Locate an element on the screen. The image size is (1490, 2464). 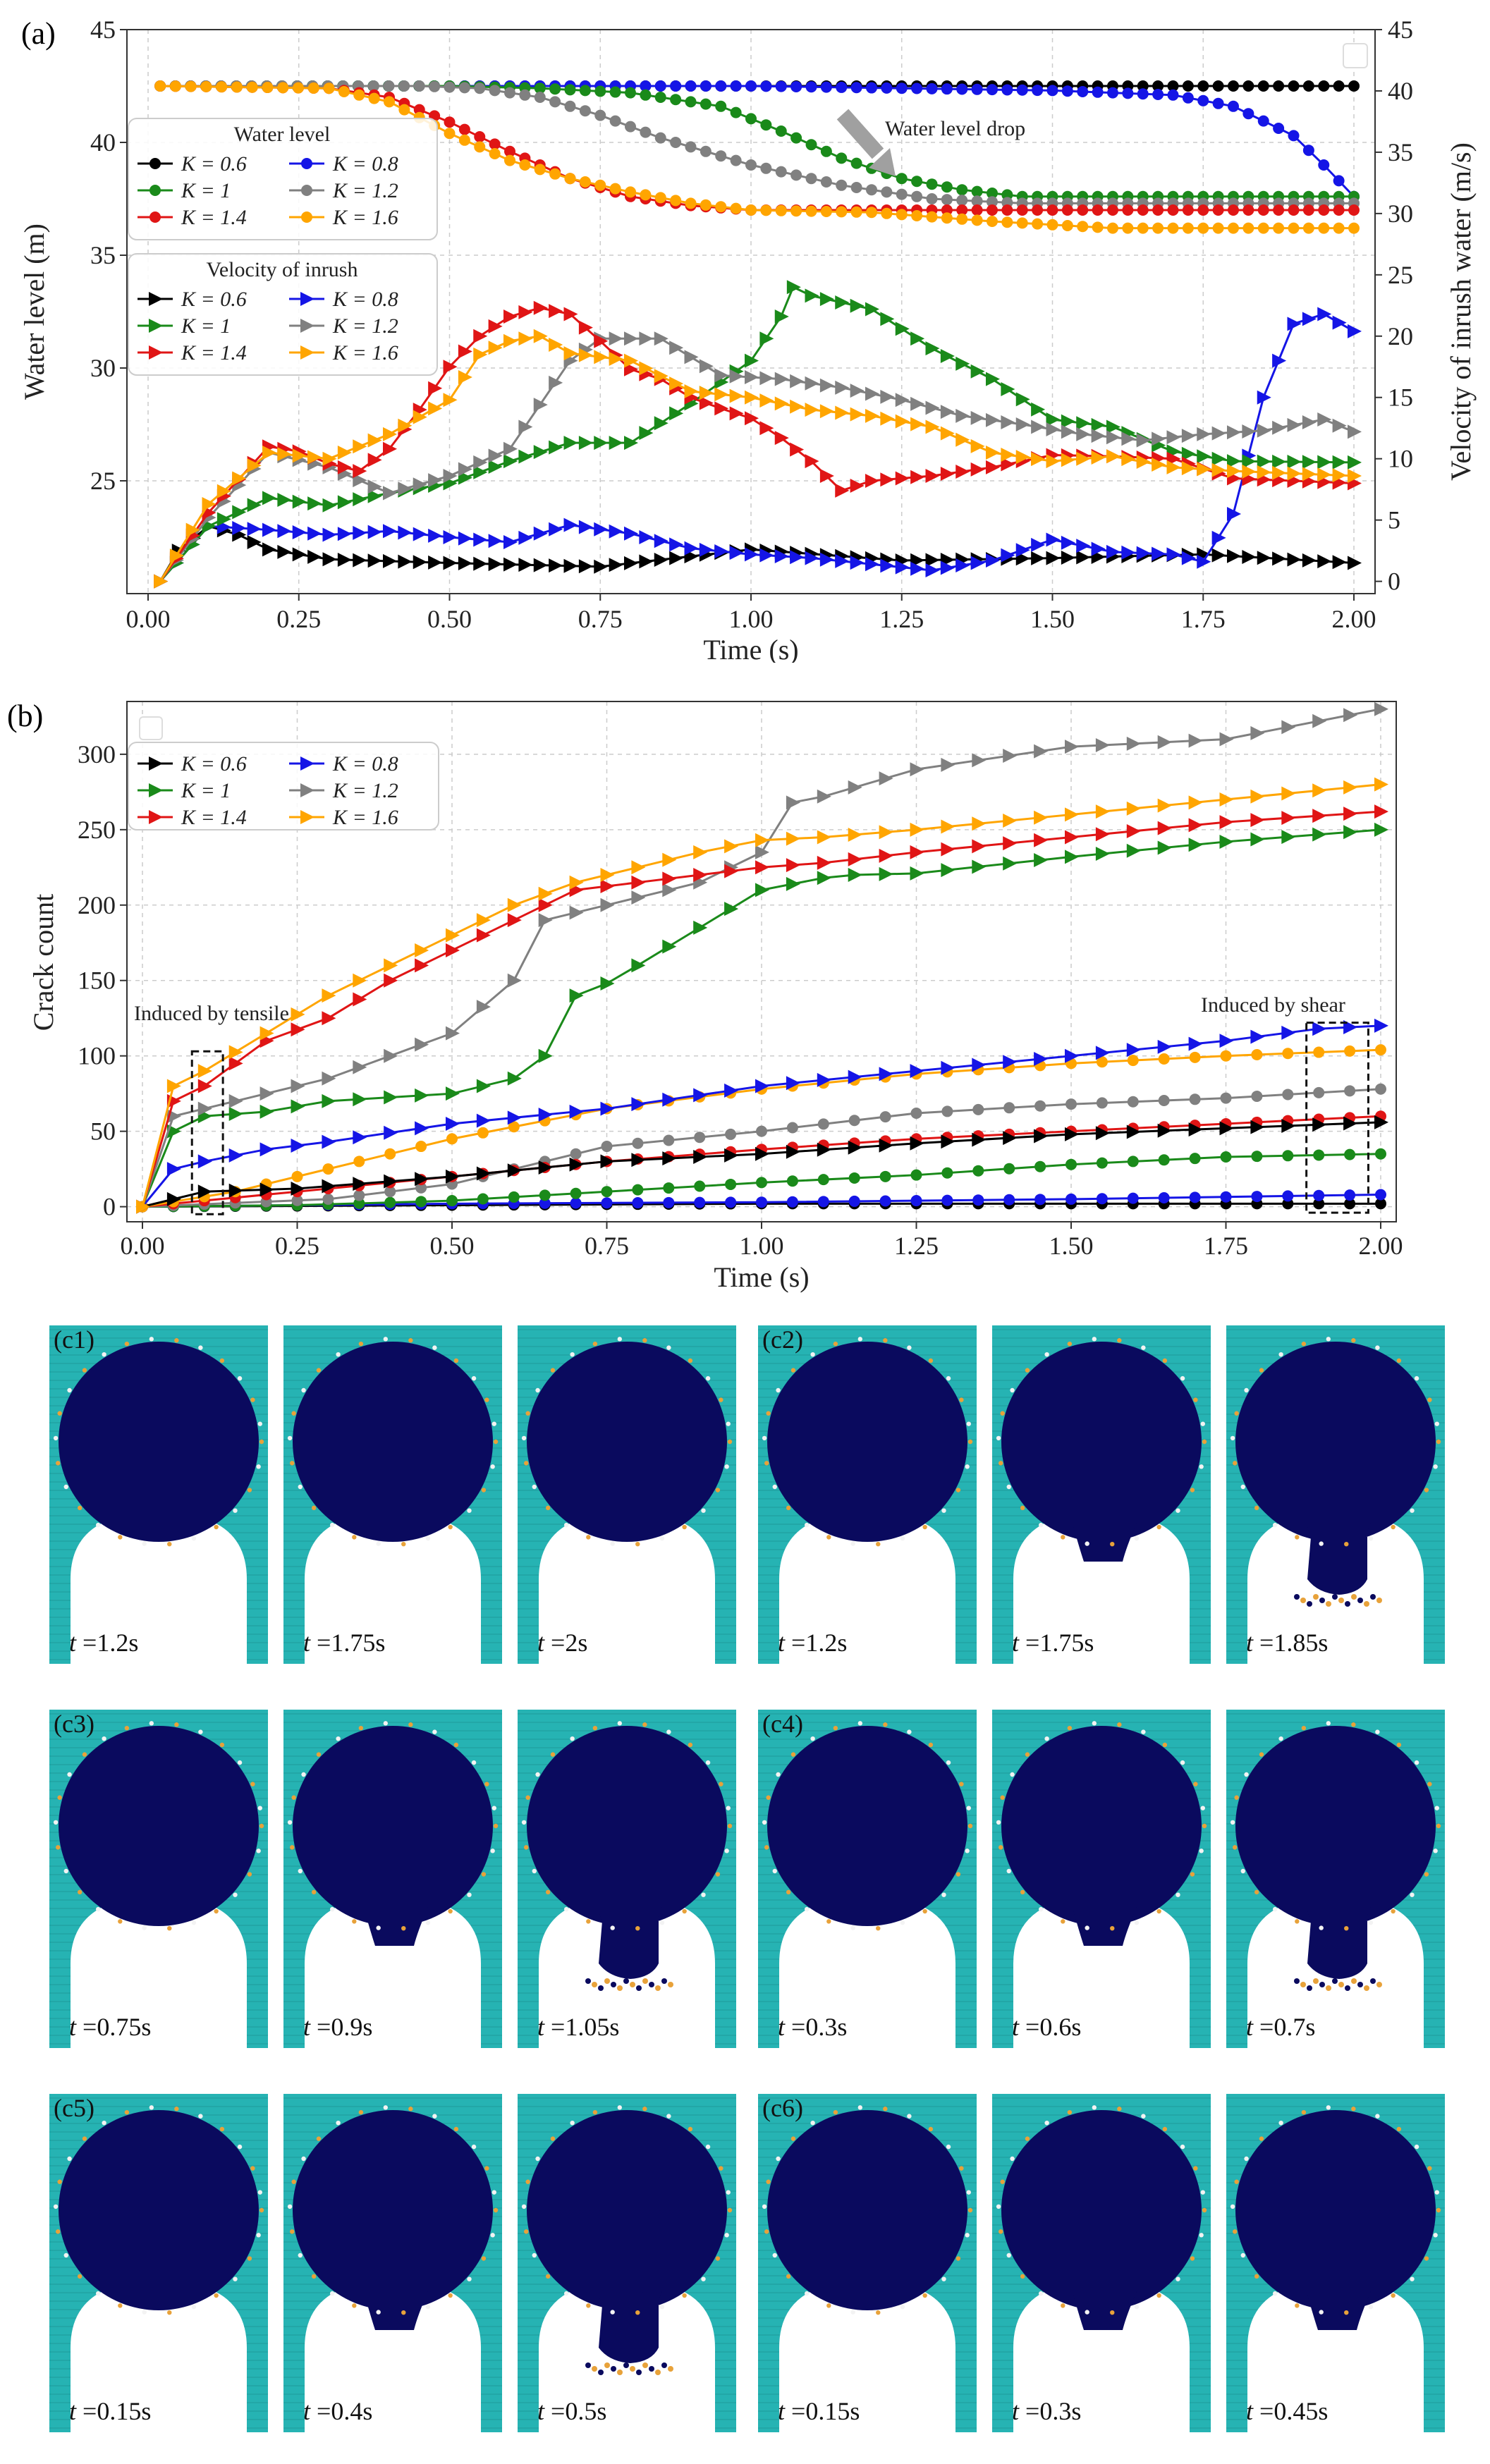
x-tick-a: 2.00 is located at coordinates (1354, 619).